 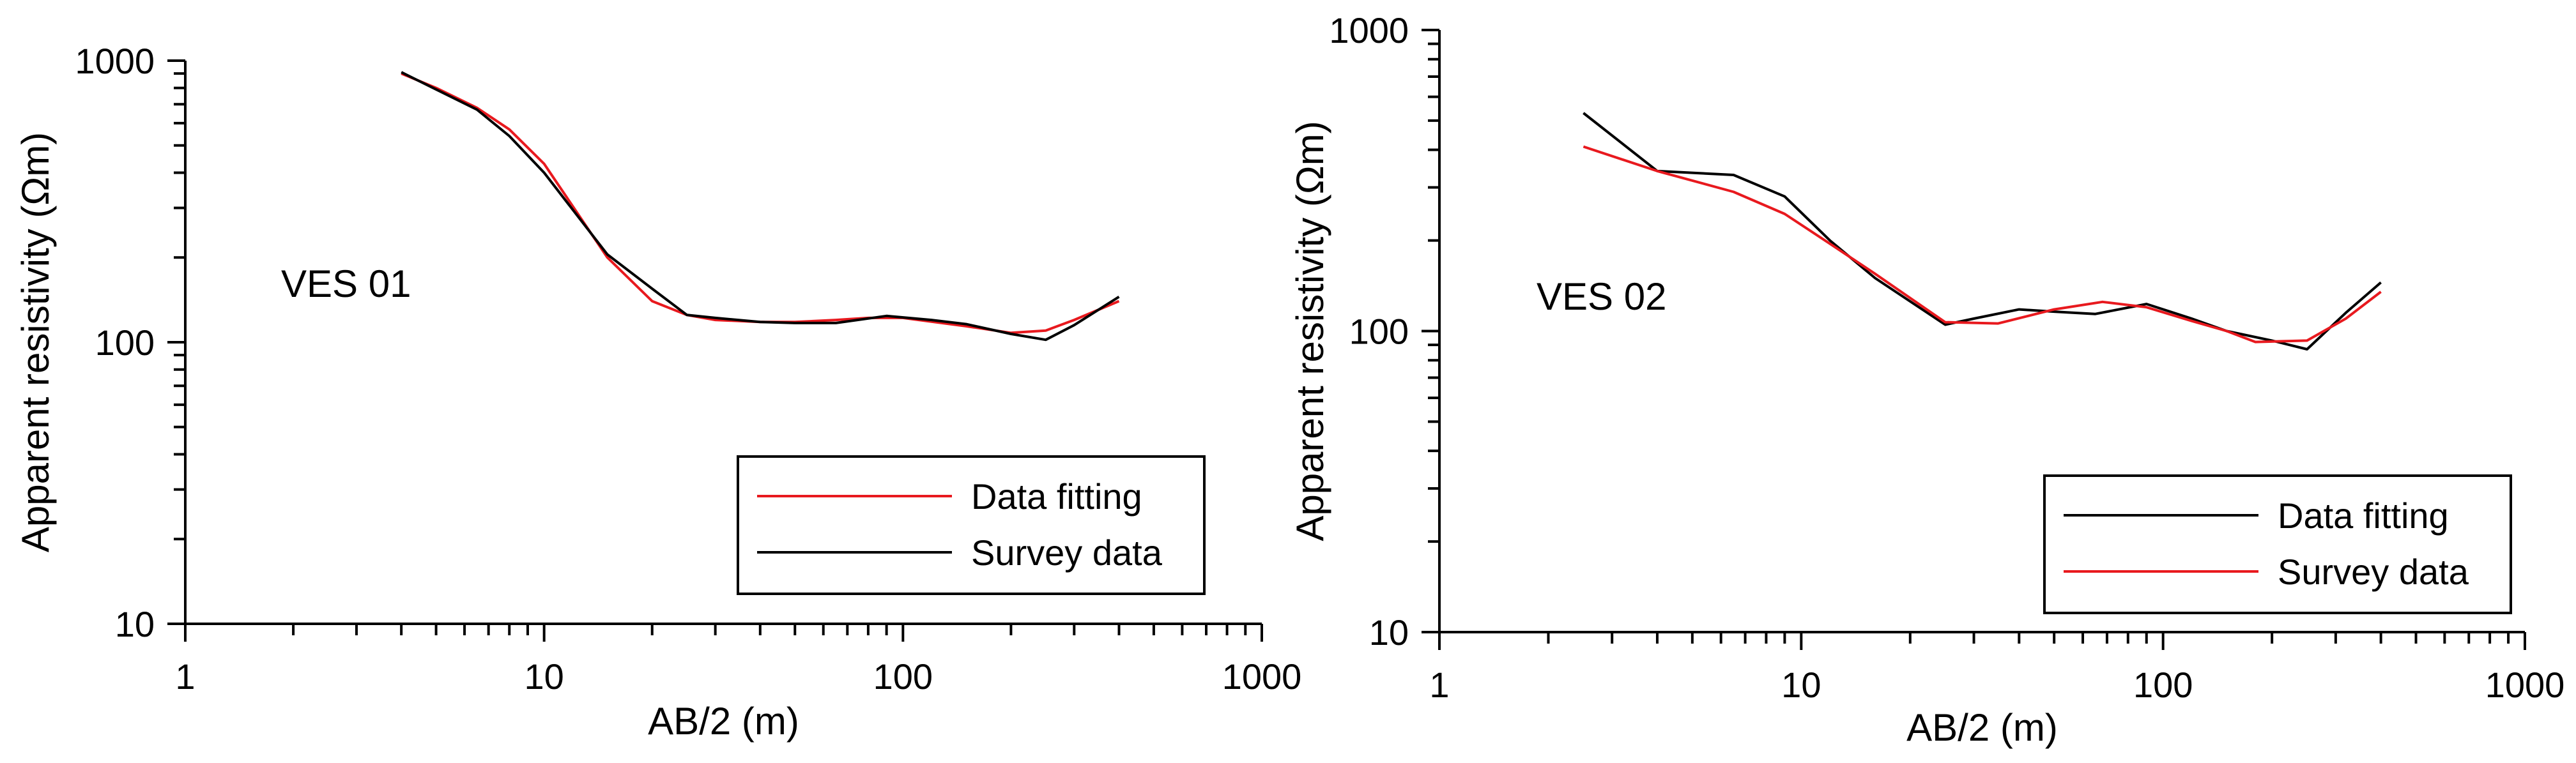 I want to click on chart-annotation: VES 02, so click(x=1601, y=296).